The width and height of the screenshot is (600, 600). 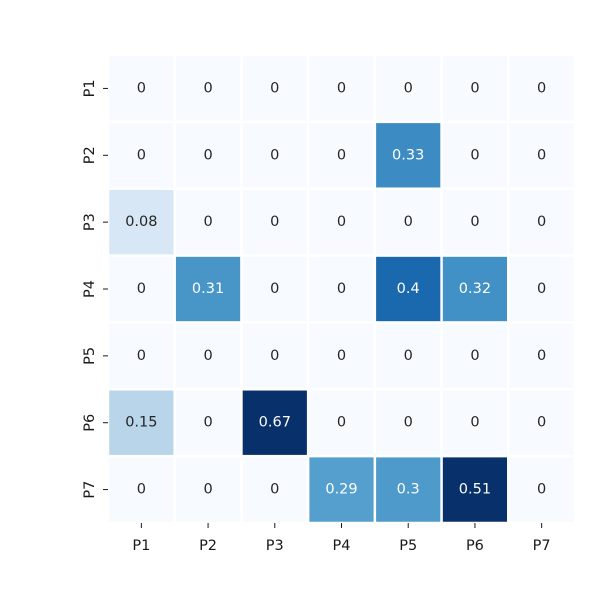 I want to click on y-axis-tick-label: P4, so click(x=90, y=289).